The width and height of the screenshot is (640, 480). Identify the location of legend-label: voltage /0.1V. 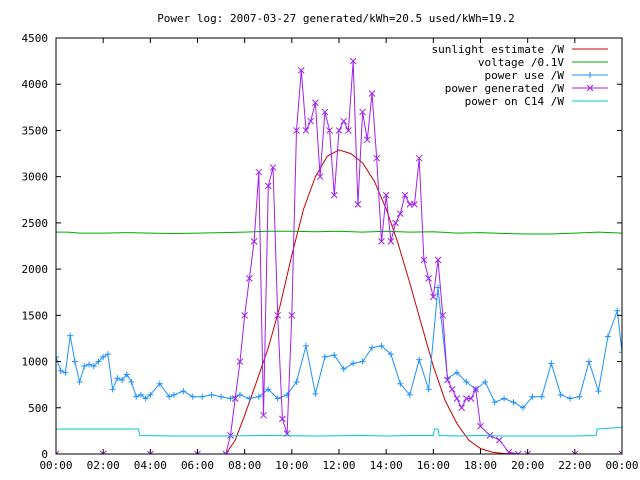
(521, 62).